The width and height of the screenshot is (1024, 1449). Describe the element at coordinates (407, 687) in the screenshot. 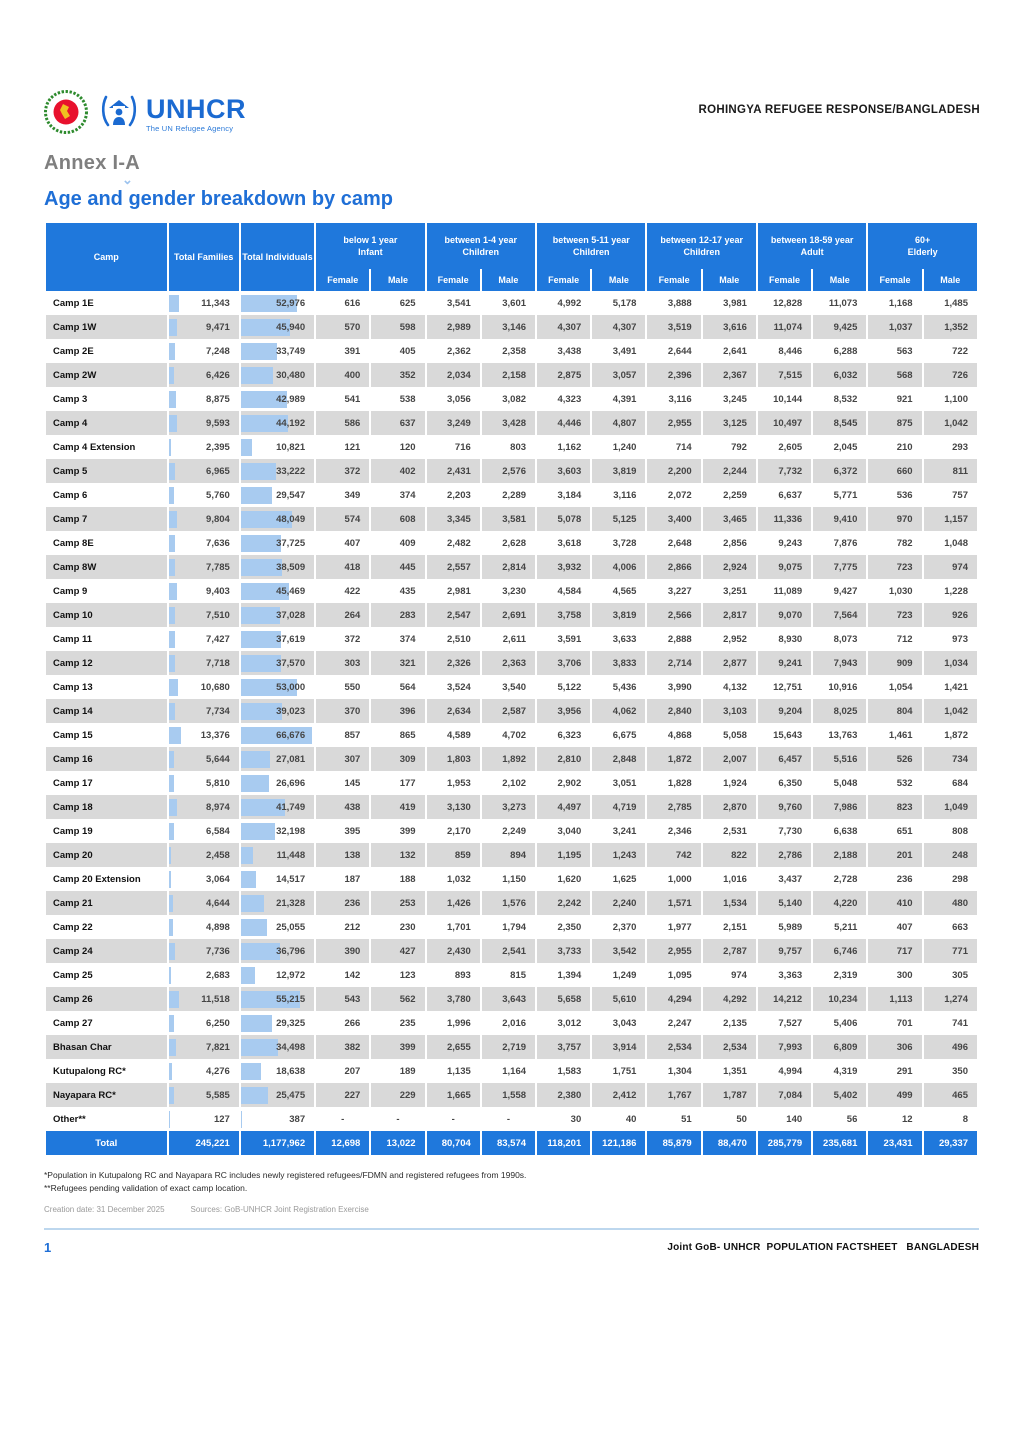

I see `value-cell: 564` at that location.